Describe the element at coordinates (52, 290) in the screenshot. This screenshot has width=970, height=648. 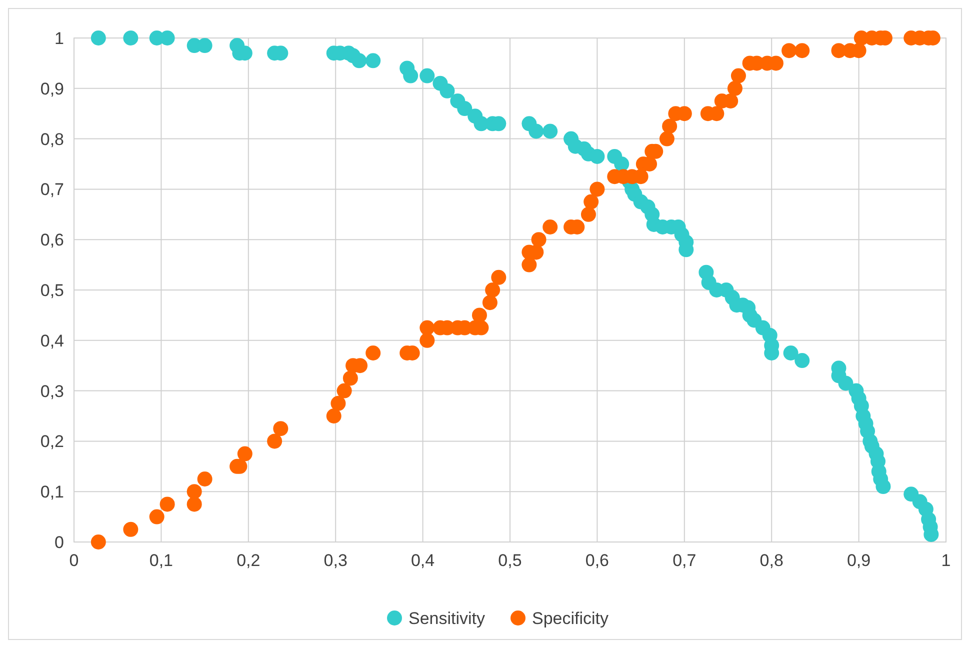
I see `y-tick-label: 0,5` at that location.